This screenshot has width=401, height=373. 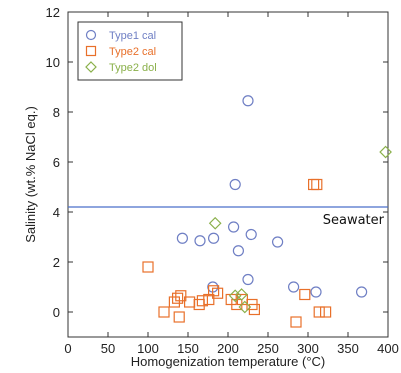 What do you see at coordinates (56, 312) in the screenshot?
I see `y-tick-label: 0` at bounding box center [56, 312].